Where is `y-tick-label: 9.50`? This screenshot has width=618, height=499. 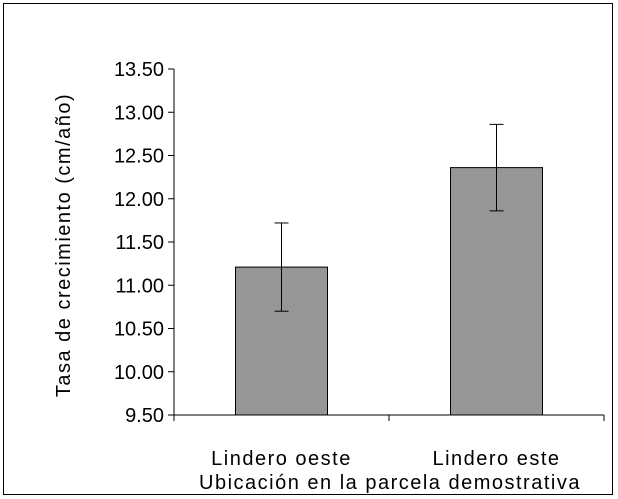
y-tick-label: 9.50 is located at coordinates (144, 416).